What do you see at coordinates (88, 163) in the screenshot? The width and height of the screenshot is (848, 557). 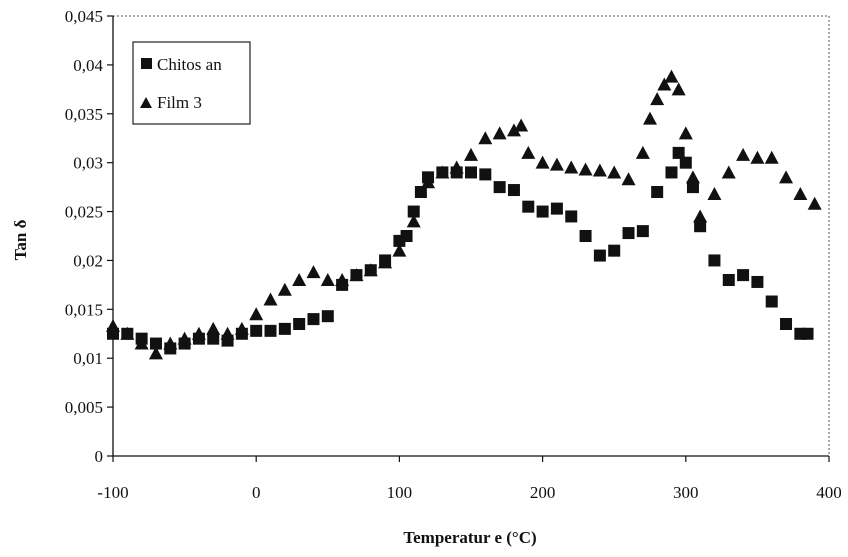 I see `y-tick-label: 0,03` at bounding box center [88, 163].